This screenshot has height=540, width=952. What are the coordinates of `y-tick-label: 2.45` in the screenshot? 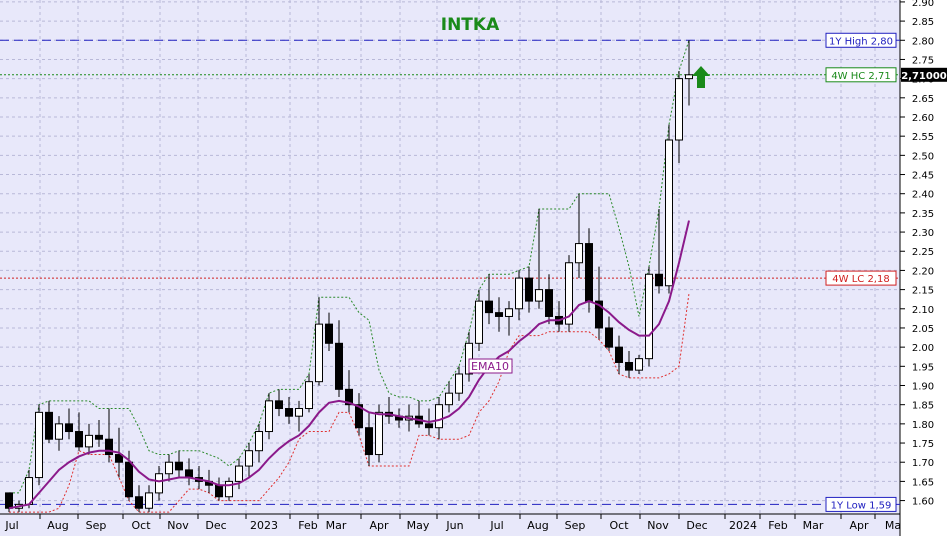 It's located at (923, 176).